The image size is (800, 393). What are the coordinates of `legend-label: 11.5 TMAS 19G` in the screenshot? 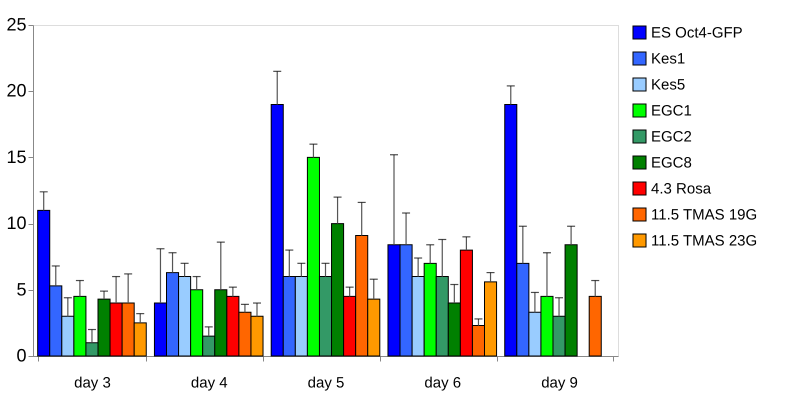 It's located at (704, 215).